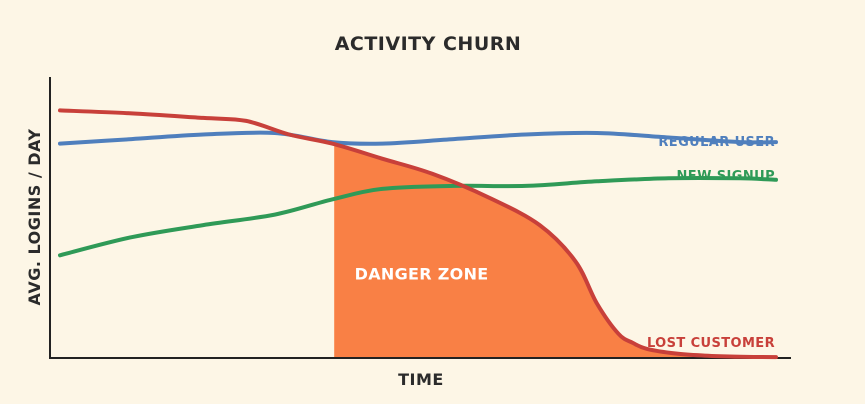  Describe the element at coordinates (716, 142) in the screenshot. I see `series-label-regular-user: REGULAR USER` at that location.